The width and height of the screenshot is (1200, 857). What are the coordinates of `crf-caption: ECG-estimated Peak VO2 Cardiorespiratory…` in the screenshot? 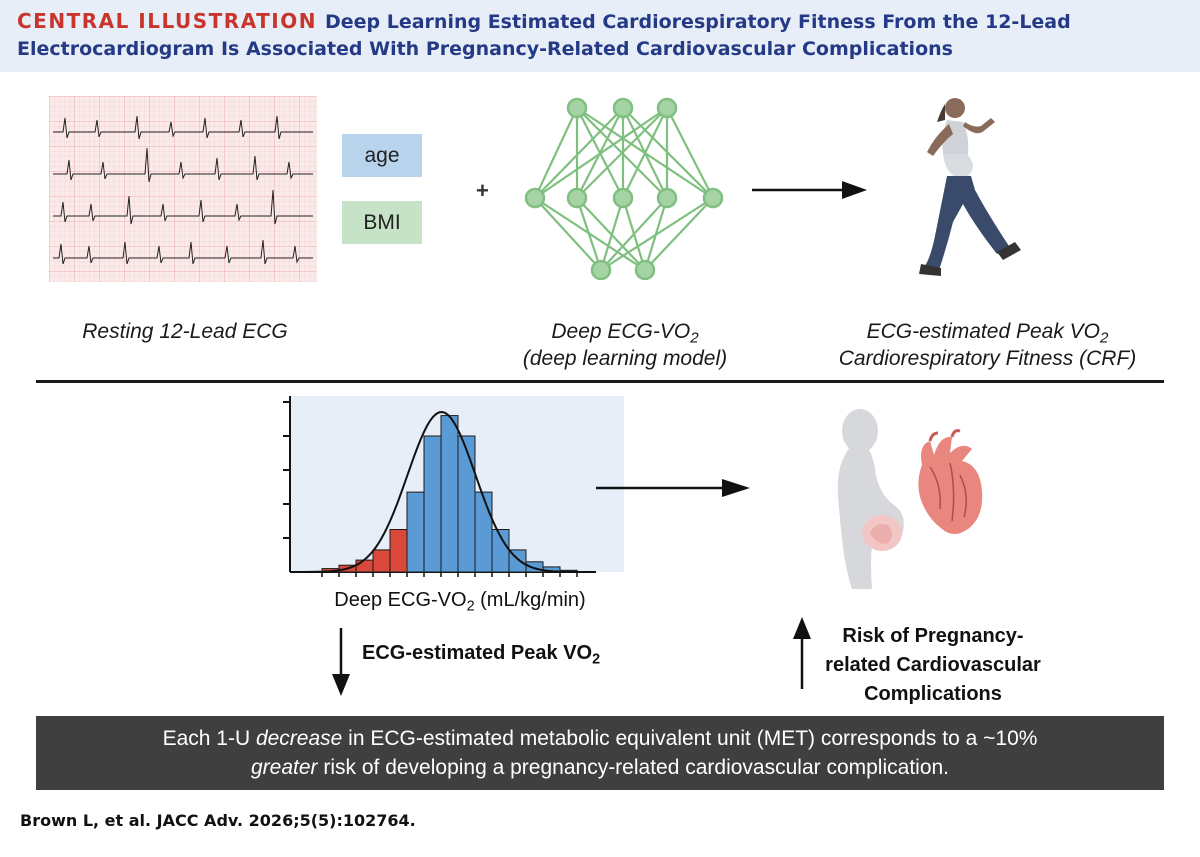 It's located at (987, 345).